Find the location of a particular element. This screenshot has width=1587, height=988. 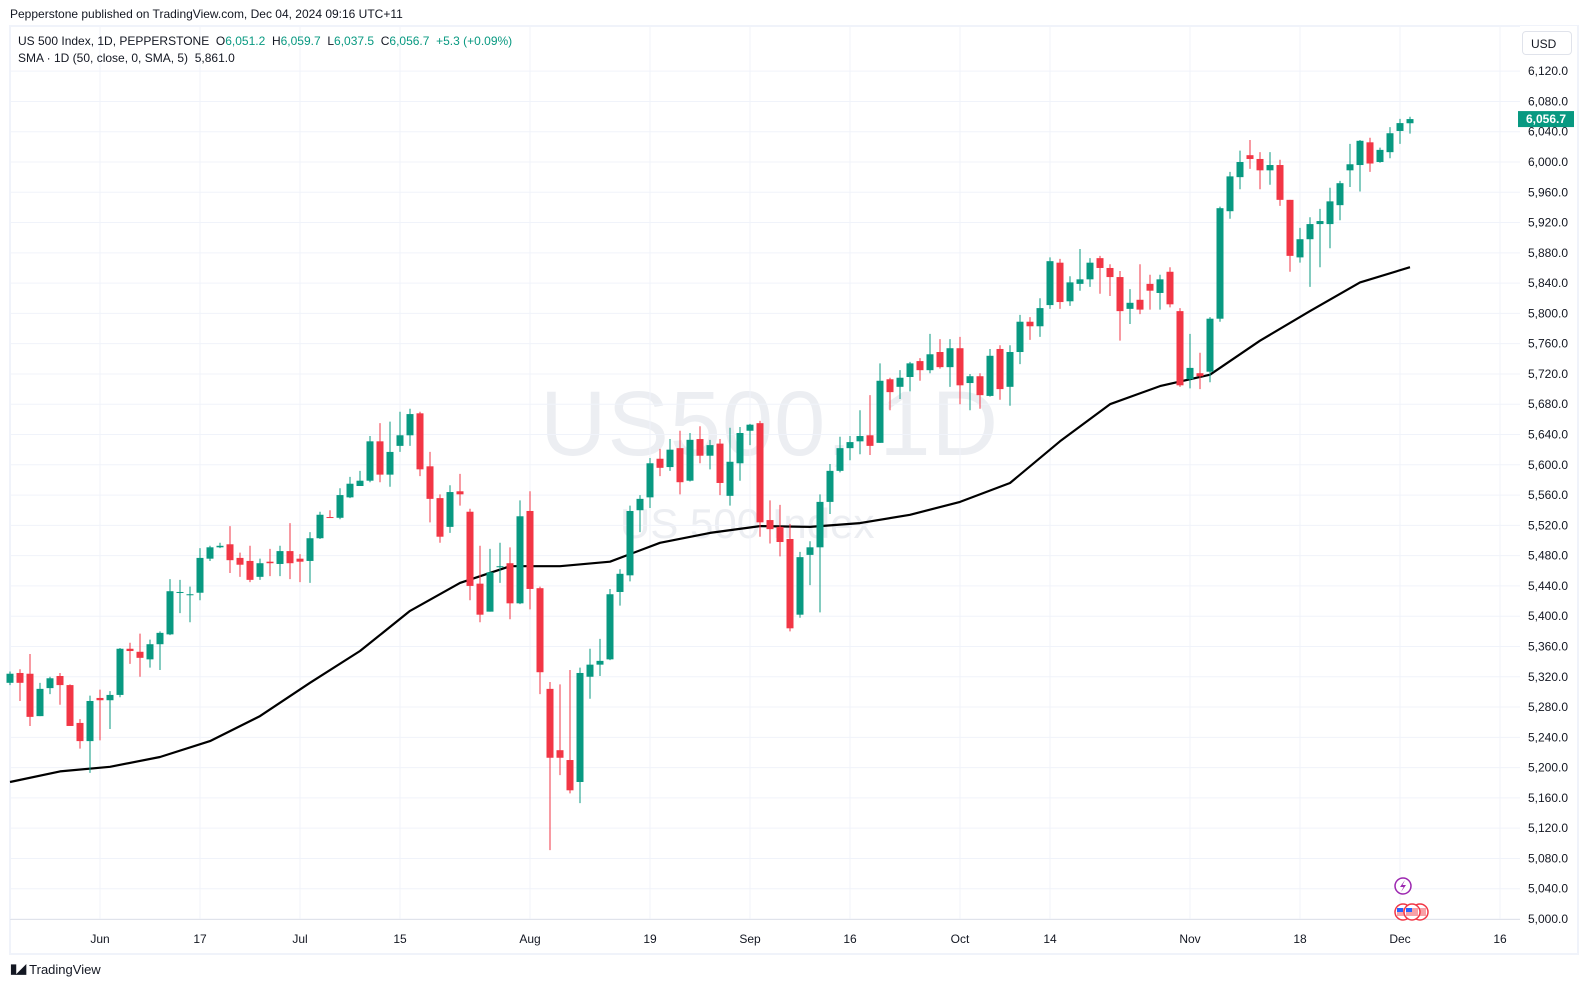

price-axis-background is located at coordinates (1548, 472).